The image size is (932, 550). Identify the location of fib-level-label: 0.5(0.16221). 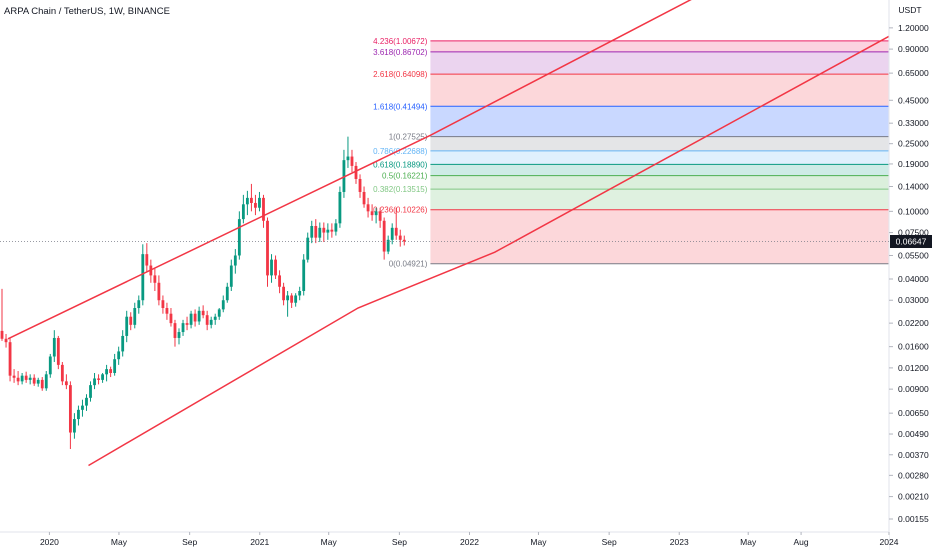
(405, 176).